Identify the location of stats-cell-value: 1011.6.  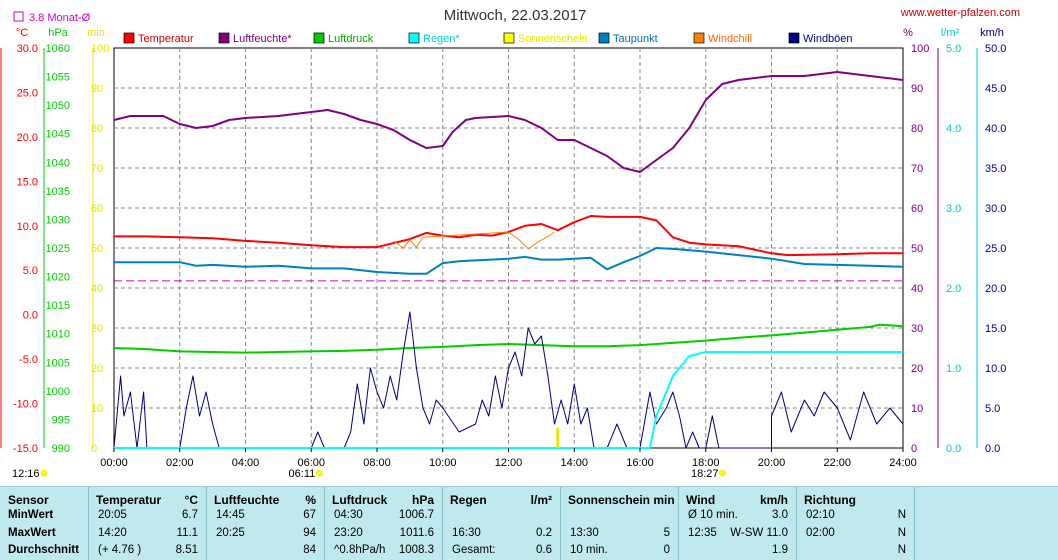
(416, 533).